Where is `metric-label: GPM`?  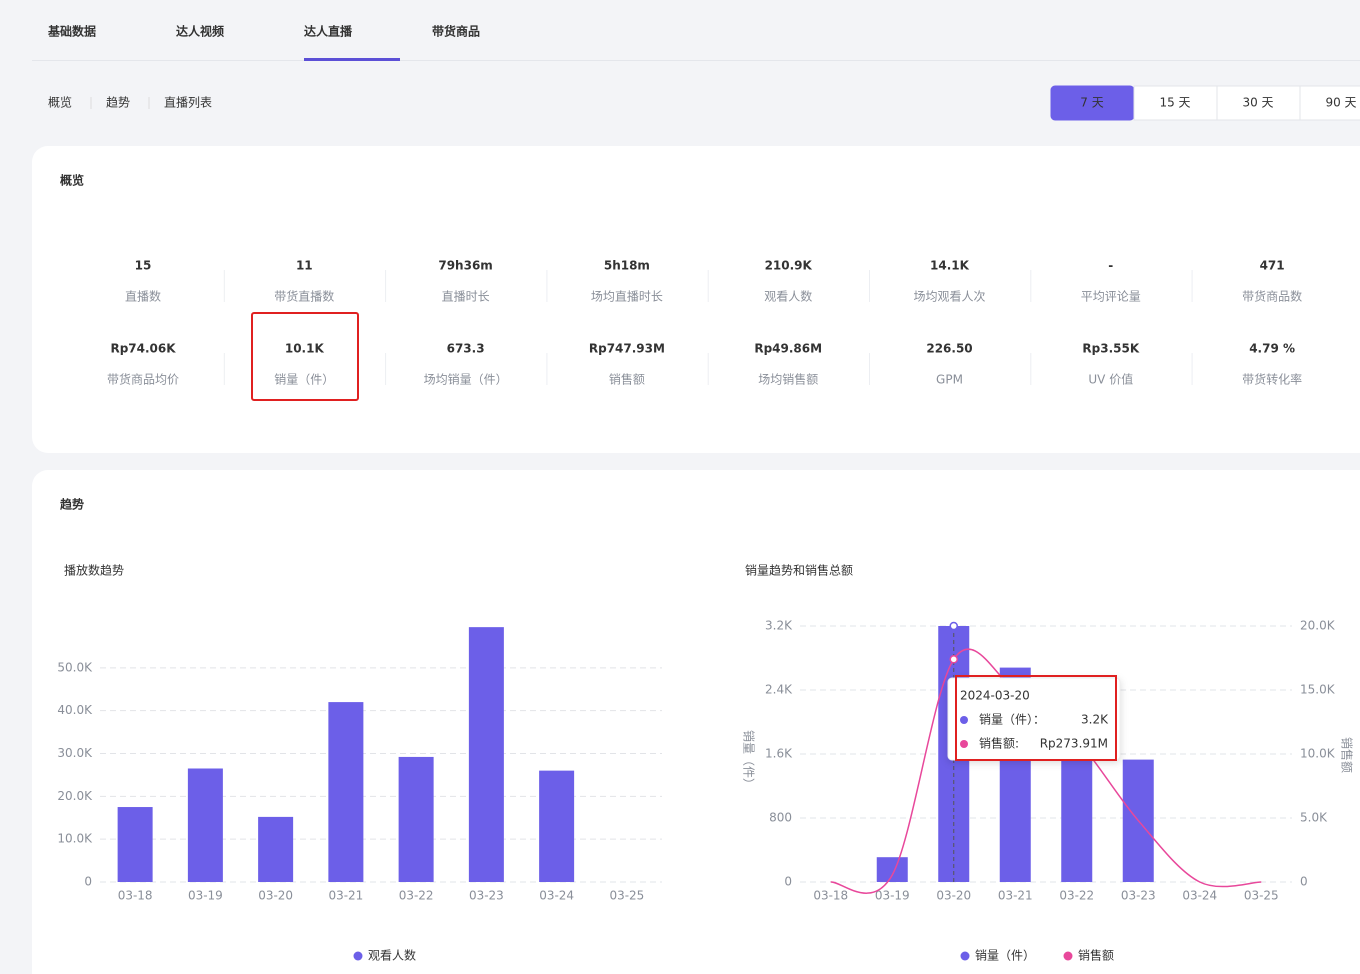
metric-label: GPM is located at coordinates (949, 380).